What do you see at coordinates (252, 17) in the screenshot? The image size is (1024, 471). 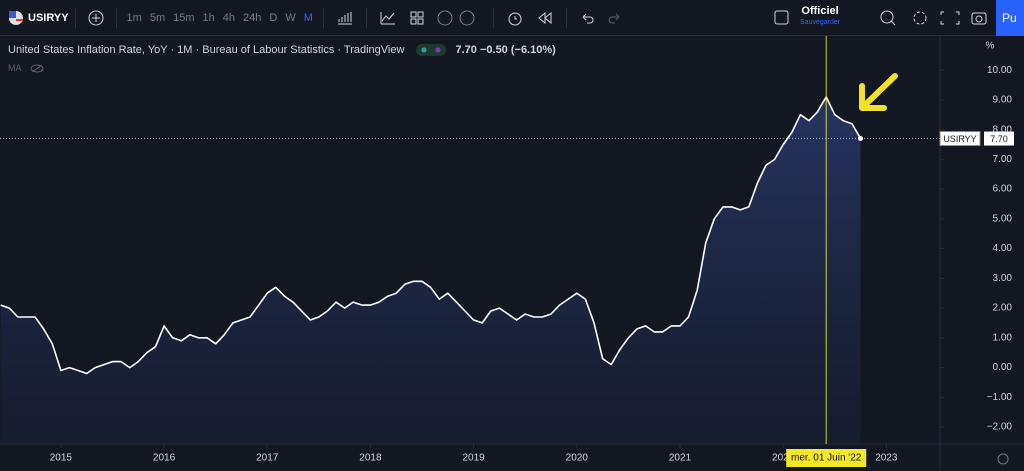 I see `interval-button: 24h` at bounding box center [252, 17].